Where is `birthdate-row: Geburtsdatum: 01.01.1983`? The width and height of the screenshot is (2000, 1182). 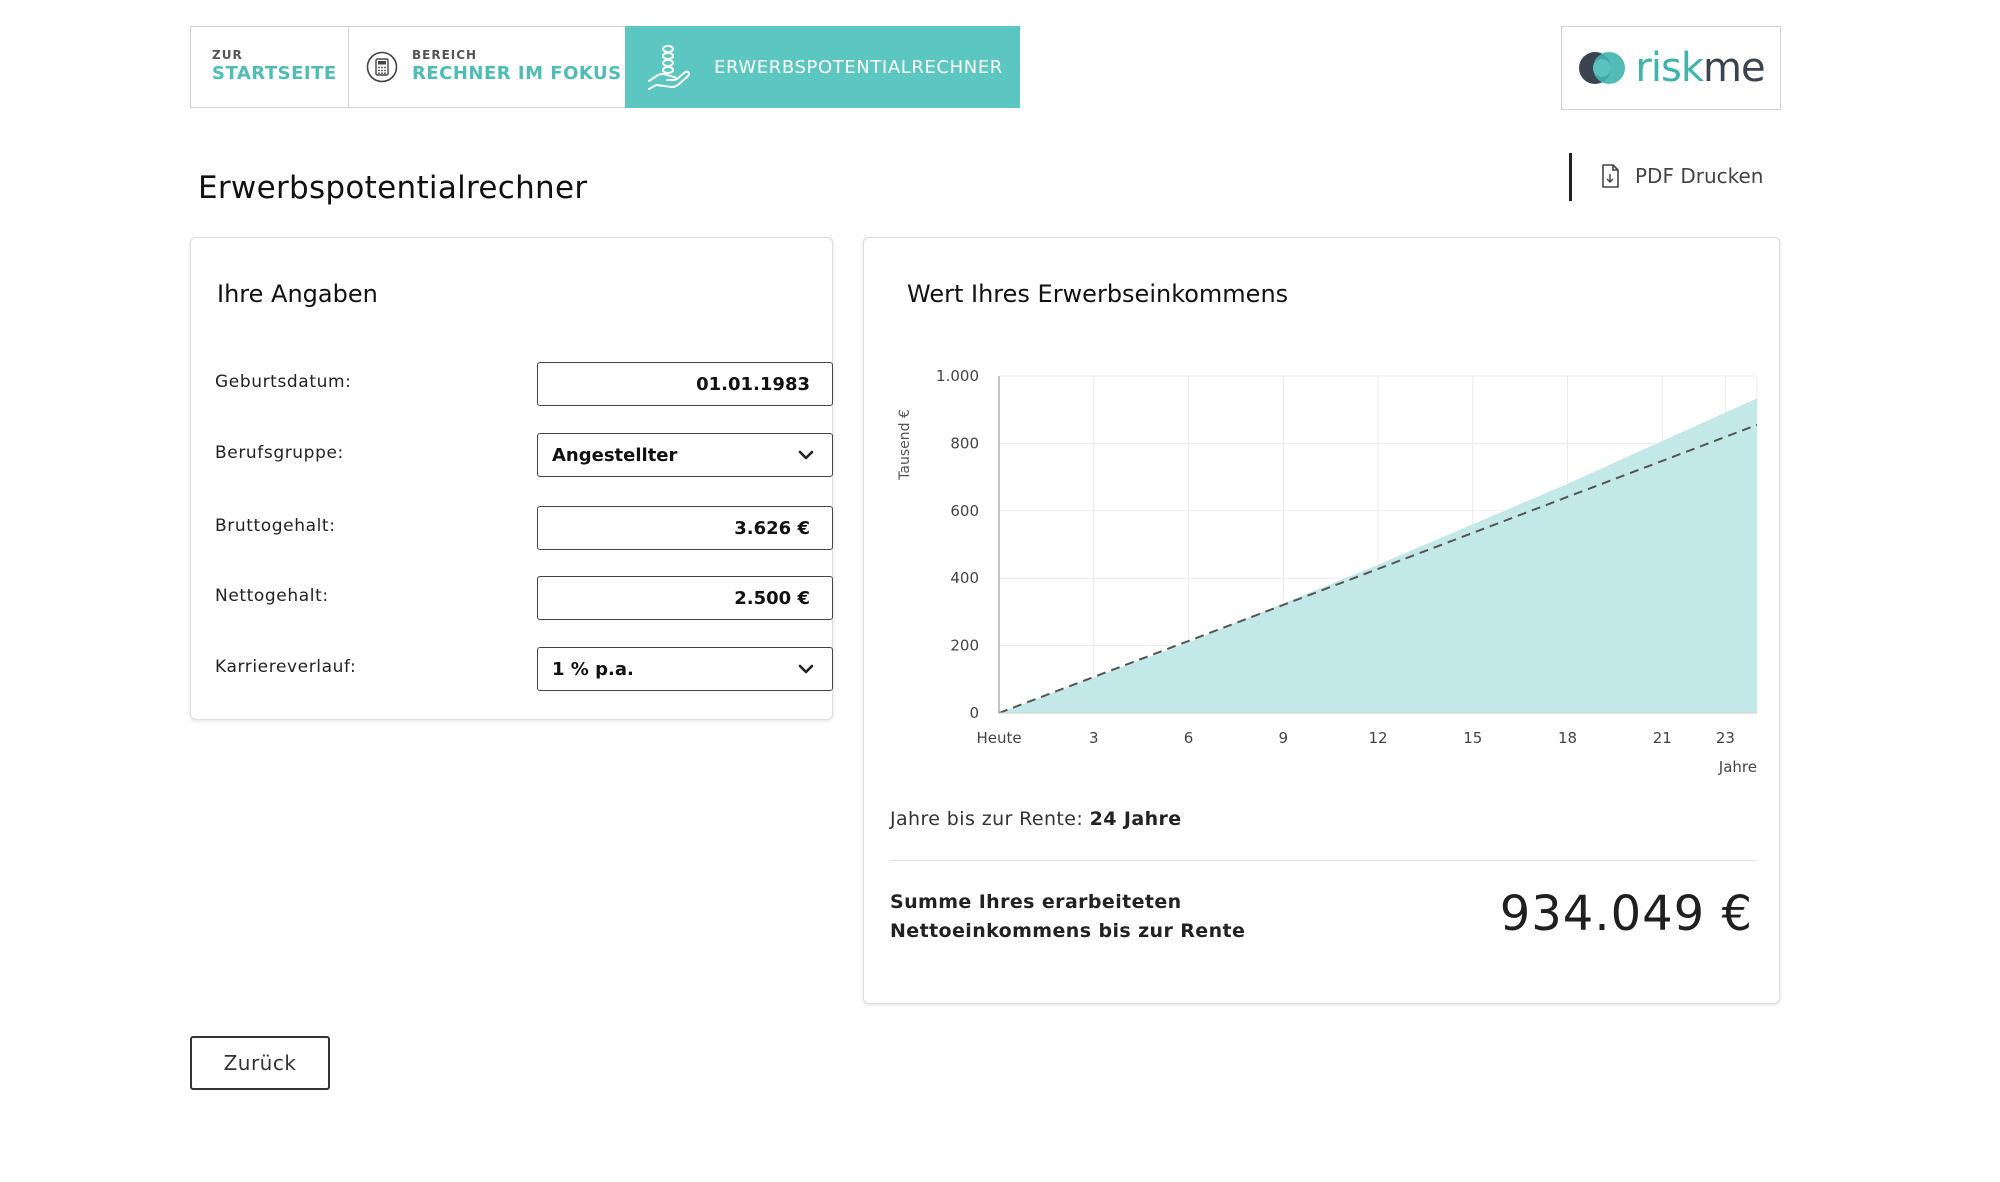
birthdate-row: Geburtsdatum: 01.01.1983 is located at coordinates (524, 385).